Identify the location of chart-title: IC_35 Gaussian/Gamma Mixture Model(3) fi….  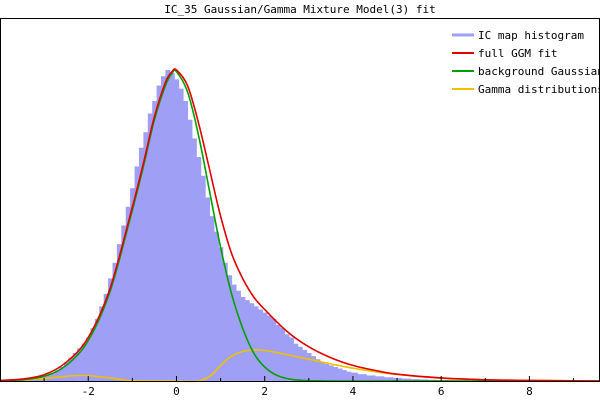
(300, 9).